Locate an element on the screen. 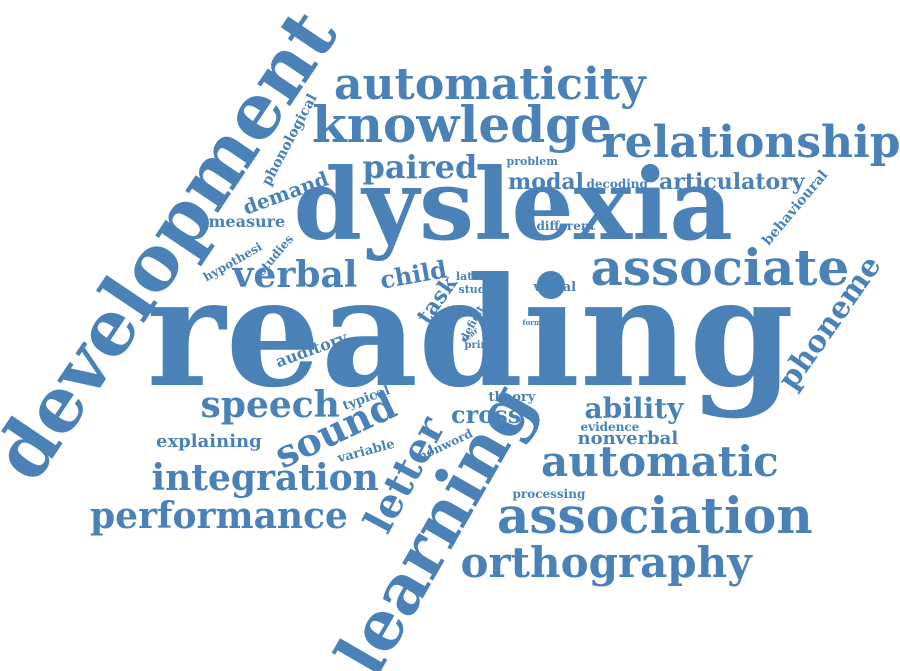 The height and width of the screenshot is (671, 900). word-processing: processing is located at coordinates (549, 494).